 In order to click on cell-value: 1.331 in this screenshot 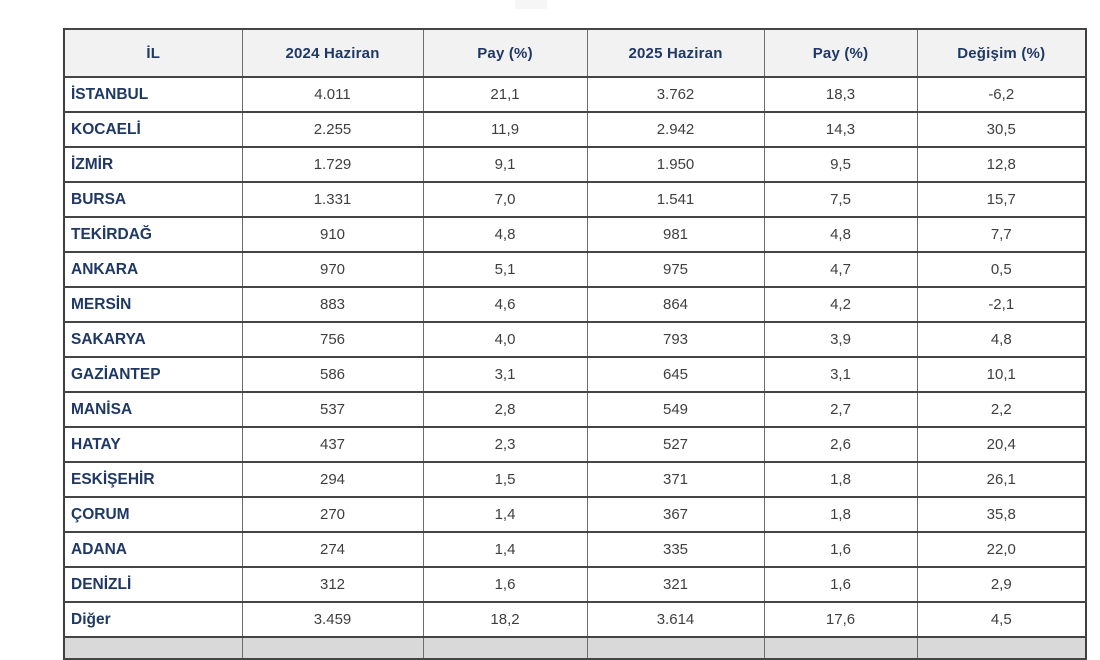, I will do `click(332, 199)`.